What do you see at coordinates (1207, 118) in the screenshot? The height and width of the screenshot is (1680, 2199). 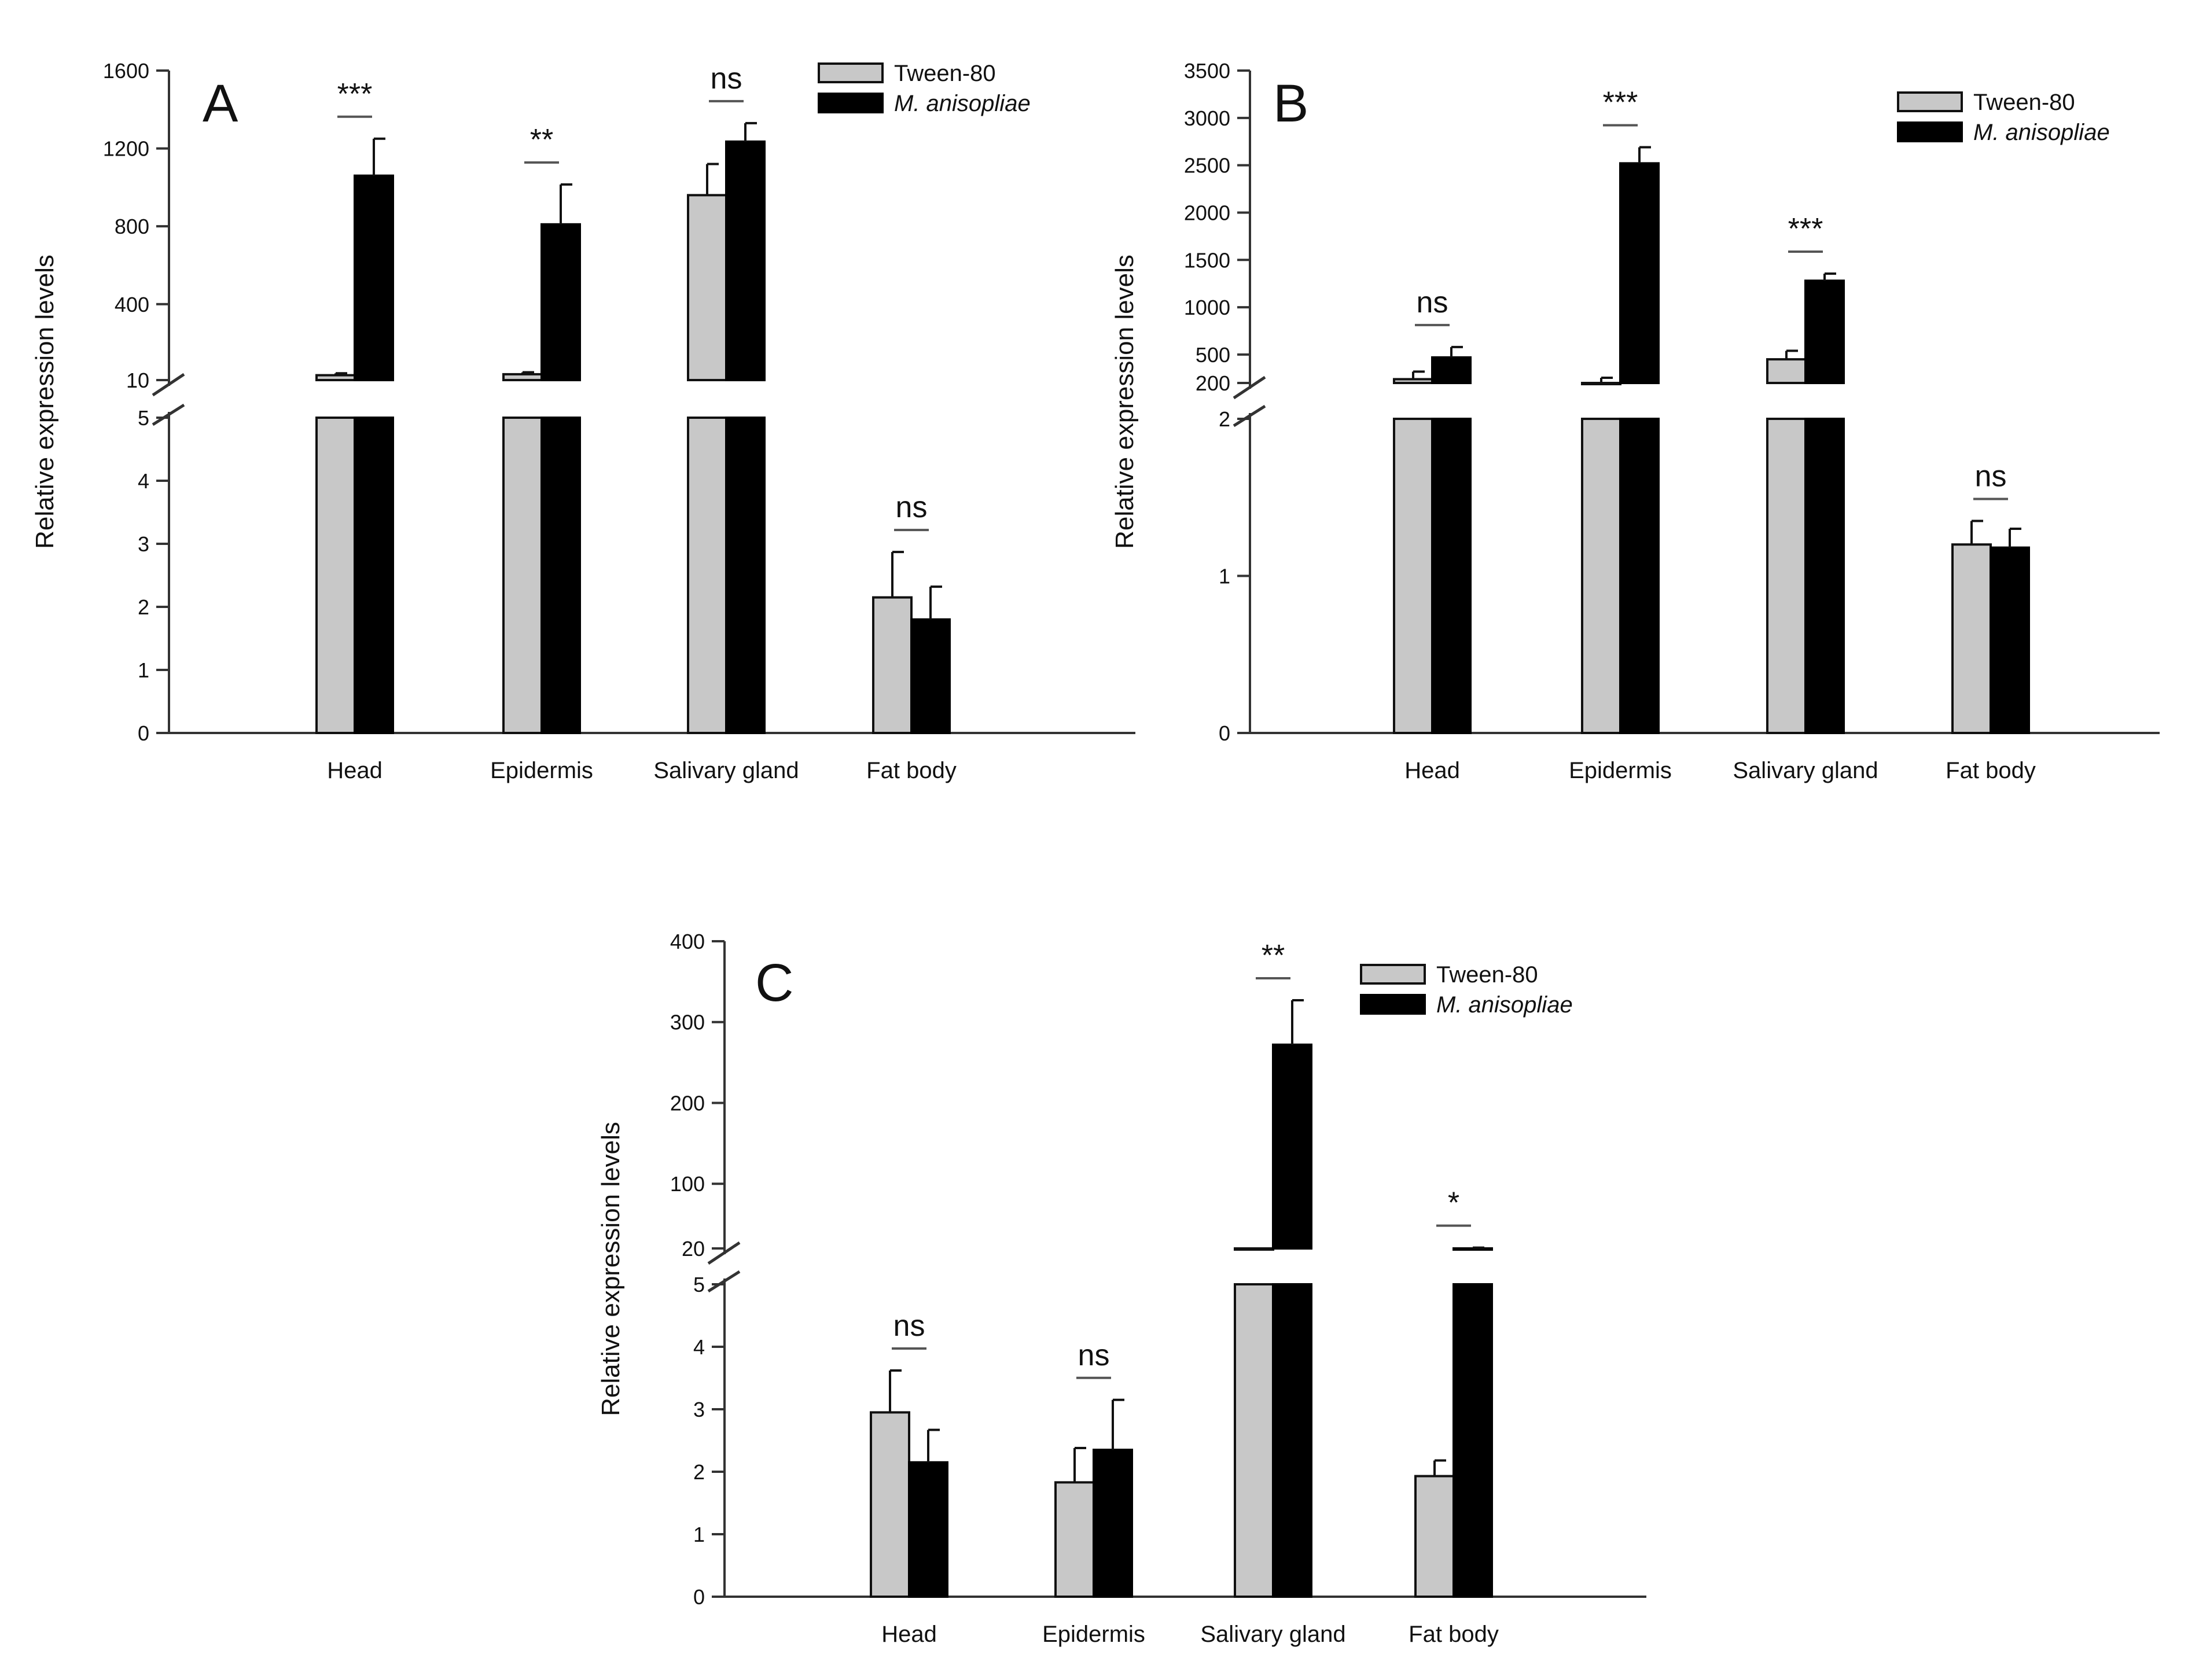 I see `y-tick-label: 3000` at bounding box center [1207, 118].